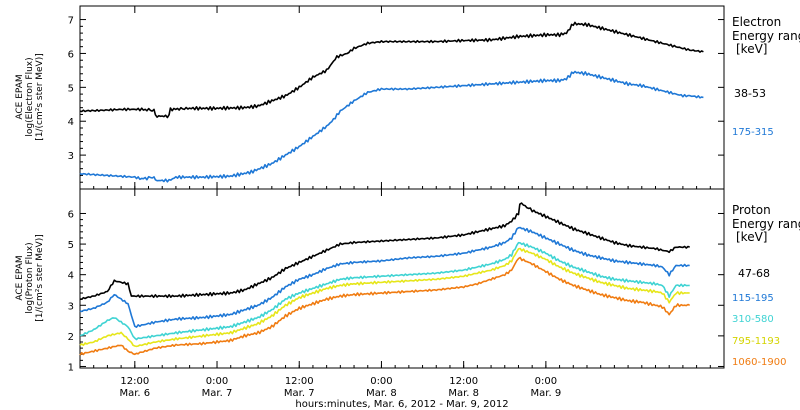 Image resolution: width=800 pixels, height=410 pixels. Describe the element at coordinates (299, 393) in the screenshot. I see `xtick-sublabel-2: Mar. 7` at that location.